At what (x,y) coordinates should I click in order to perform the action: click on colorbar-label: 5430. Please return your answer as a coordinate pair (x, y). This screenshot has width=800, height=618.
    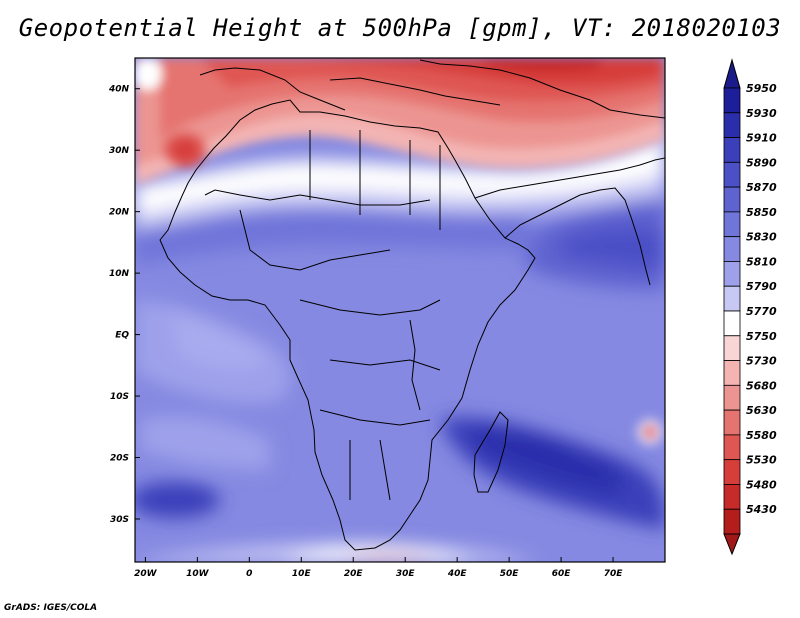
    Looking at the image, I should click on (761, 509).